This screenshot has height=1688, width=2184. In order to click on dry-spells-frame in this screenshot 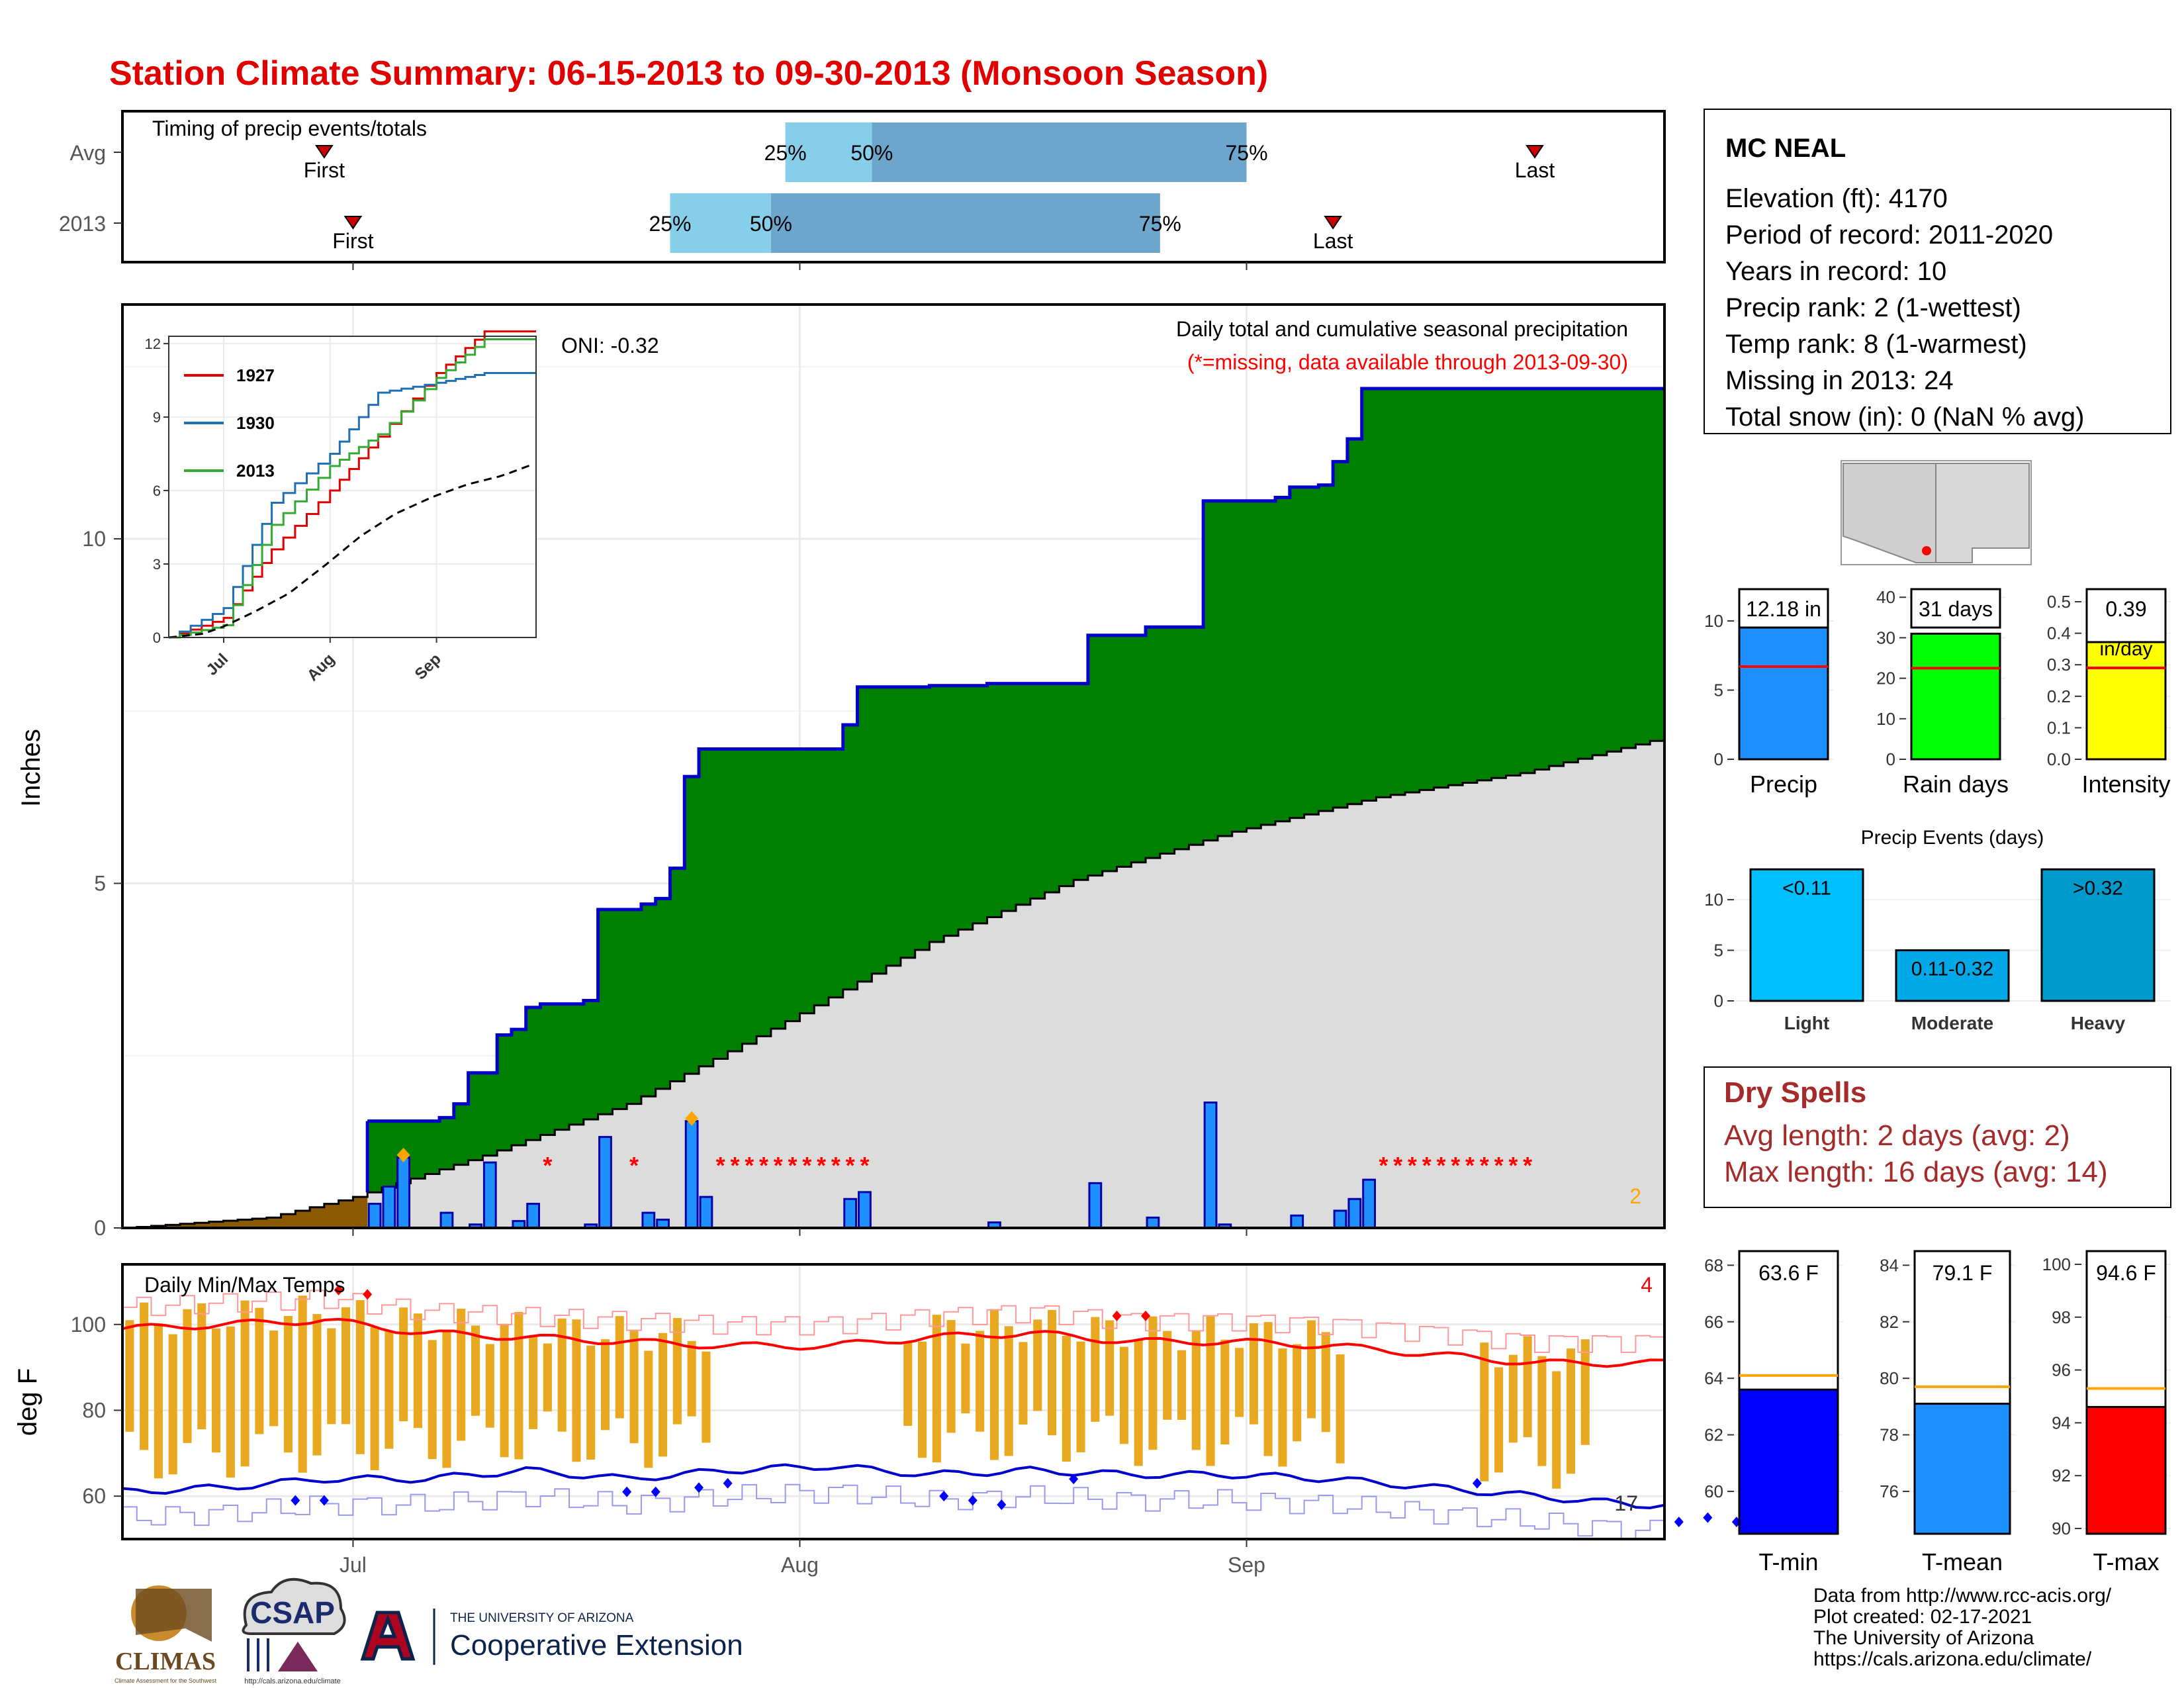, I will do `click(1937, 1137)`.